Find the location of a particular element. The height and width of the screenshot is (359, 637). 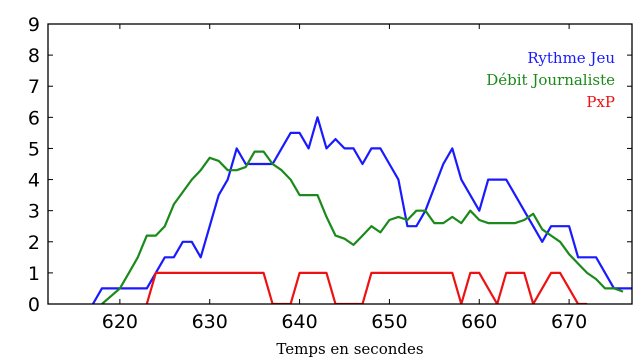

y-tick-label: 3 is located at coordinates (34, 212).